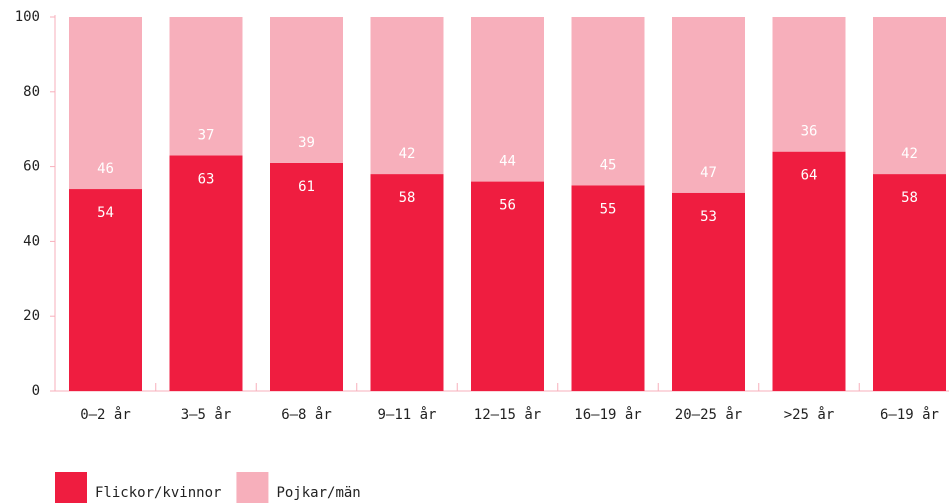 This screenshot has width=949, height=503. What do you see at coordinates (507, 206) in the screenshot?
I see `value-label: 56` at bounding box center [507, 206].